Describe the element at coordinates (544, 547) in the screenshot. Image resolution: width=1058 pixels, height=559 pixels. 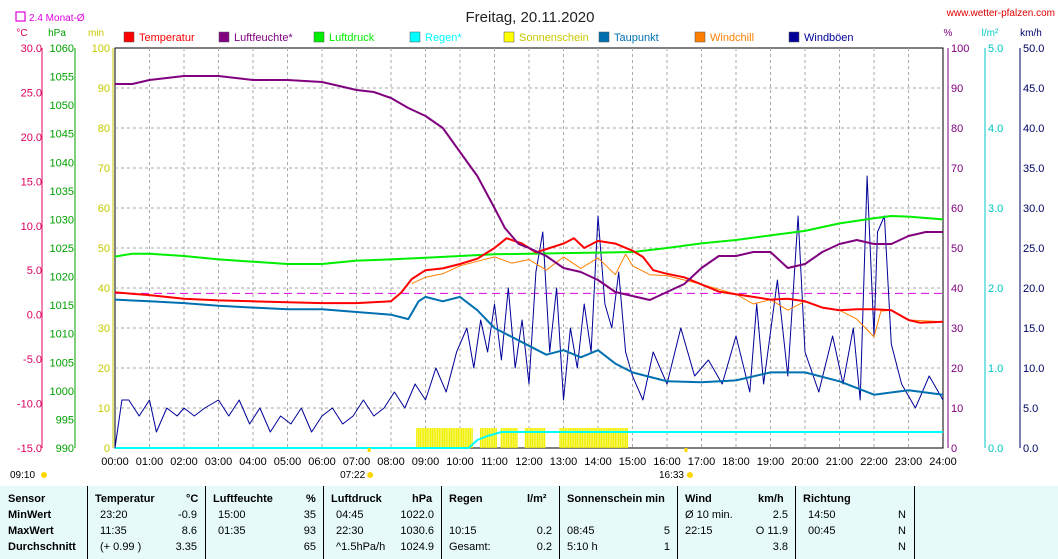
I see `stats-cell-rain-val: 0.2` at that location.